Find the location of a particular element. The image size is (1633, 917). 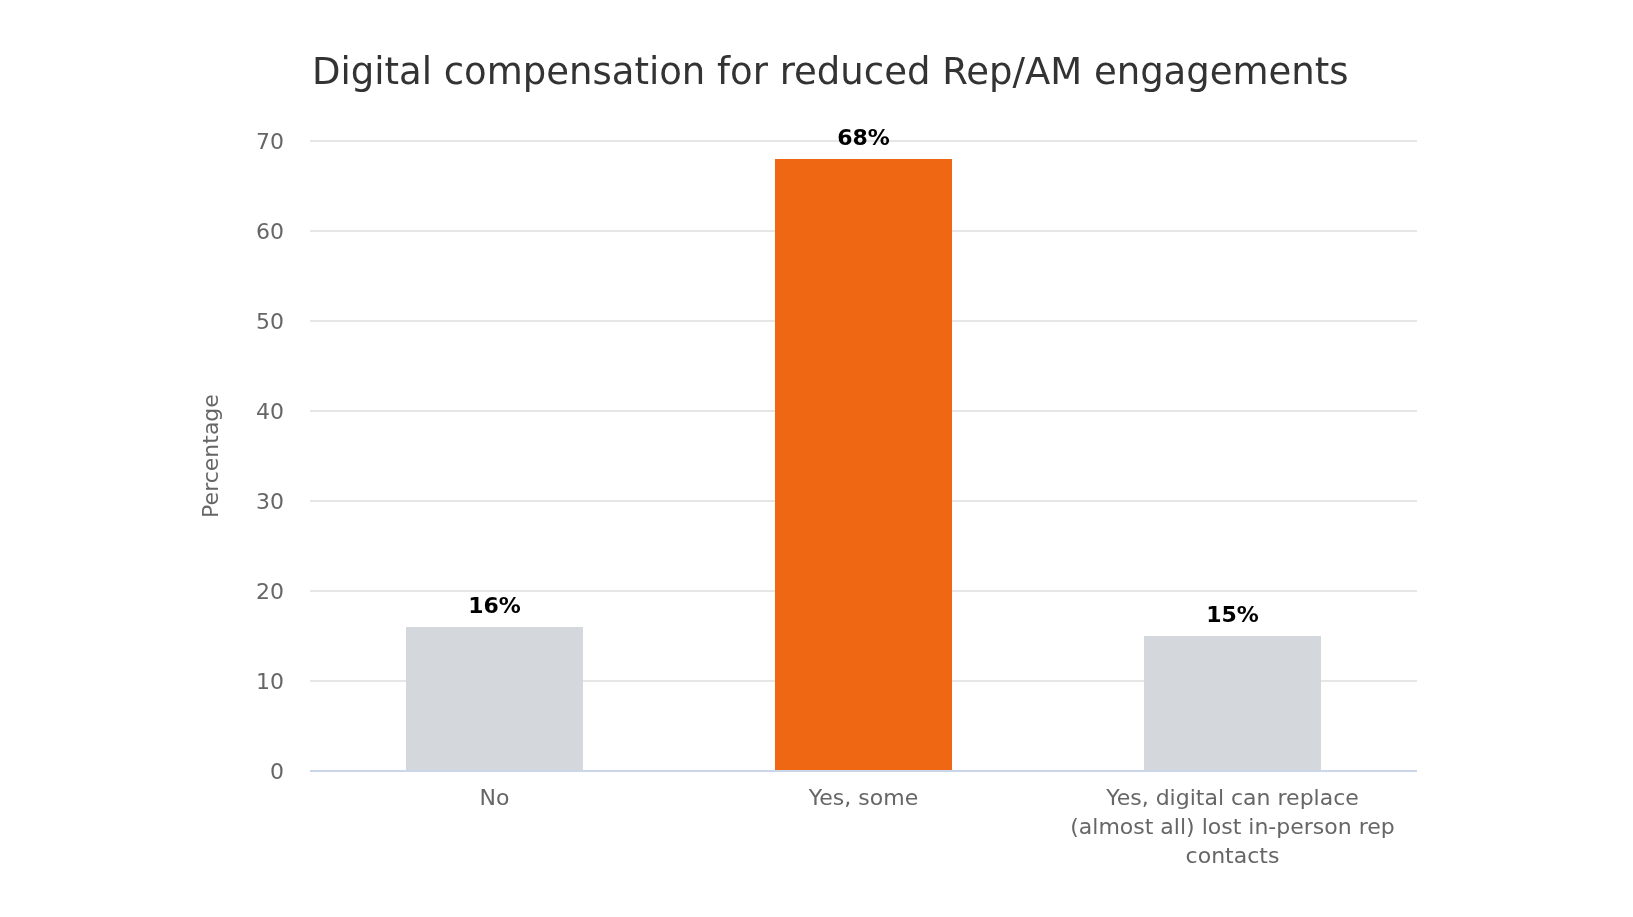

y-tick-label: 50 is located at coordinates (270, 321).